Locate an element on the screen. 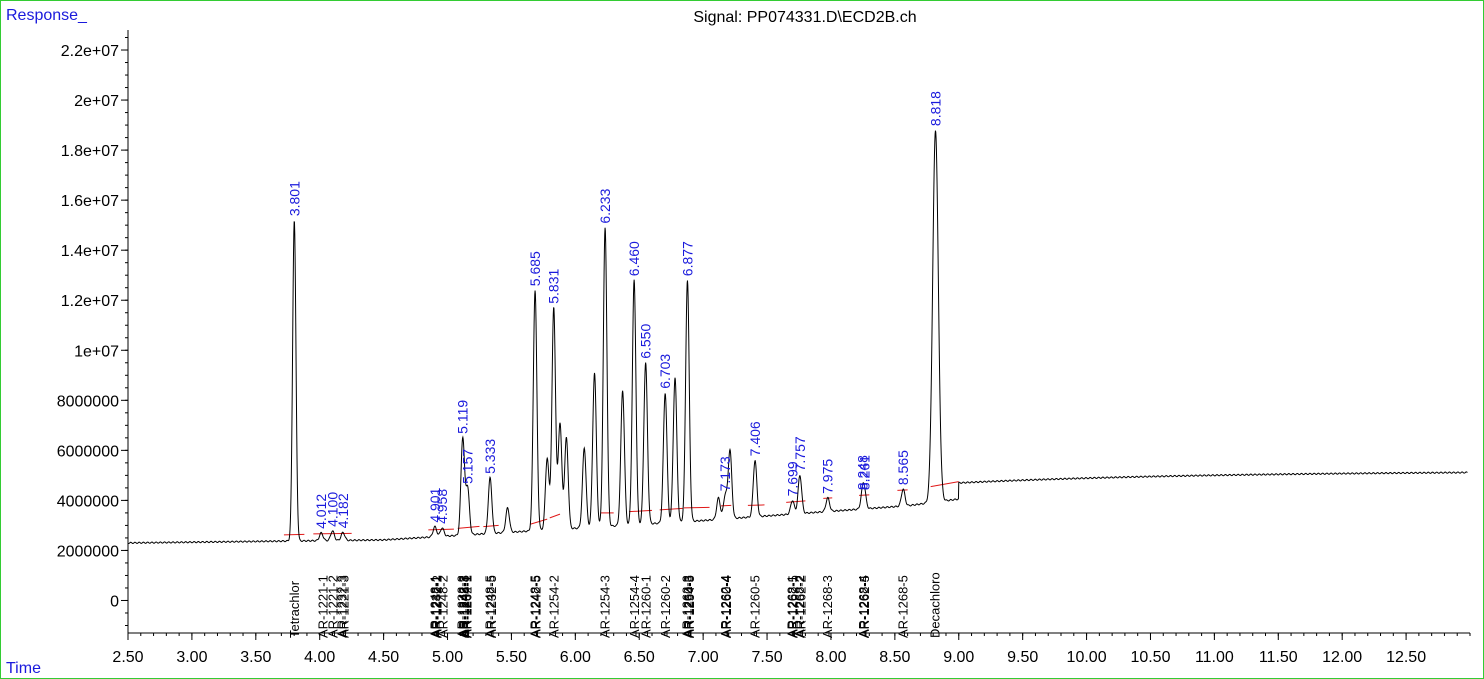  compound-label: AR-1242-5 is located at coordinates (536, 606).